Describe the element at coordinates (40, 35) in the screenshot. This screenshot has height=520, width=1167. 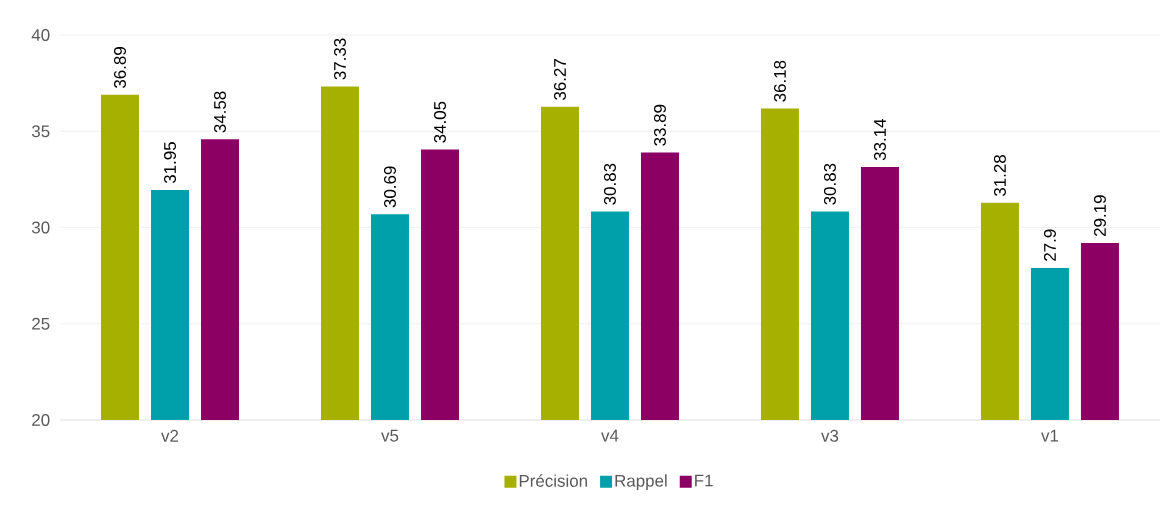
I see `y-tick-label: 40` at that location.